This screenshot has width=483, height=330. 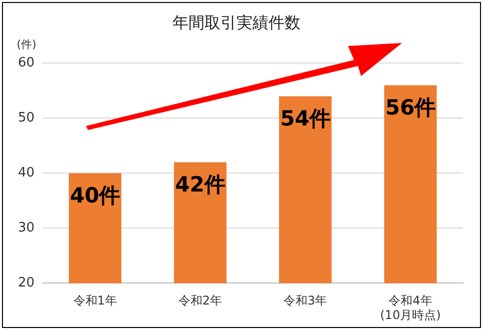 I want to click on x-tick-label: 令和1年, so click(x=95, y=301).